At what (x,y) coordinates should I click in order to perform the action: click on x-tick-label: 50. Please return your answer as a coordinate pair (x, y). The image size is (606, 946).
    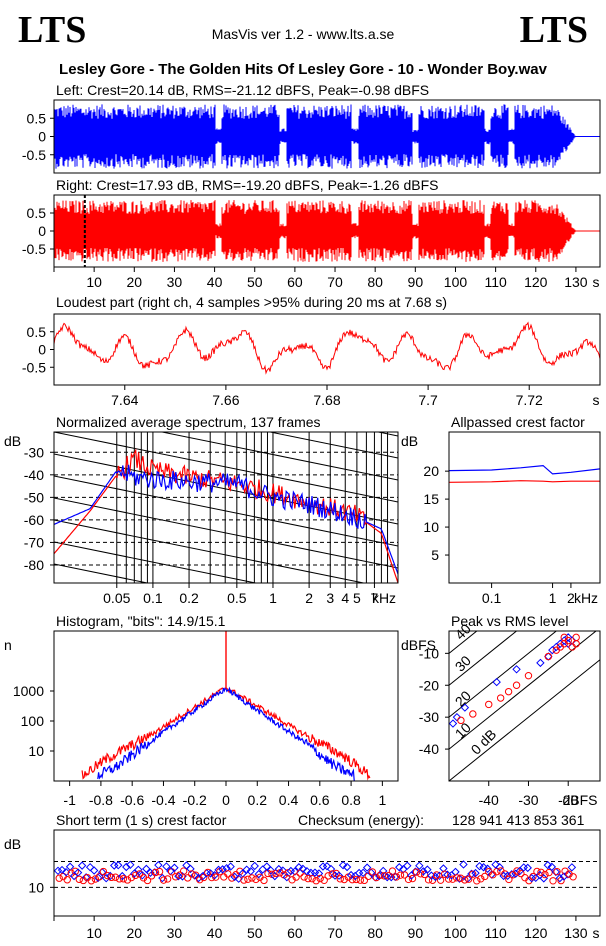
    Looking at the image, I should click on (255, 933).